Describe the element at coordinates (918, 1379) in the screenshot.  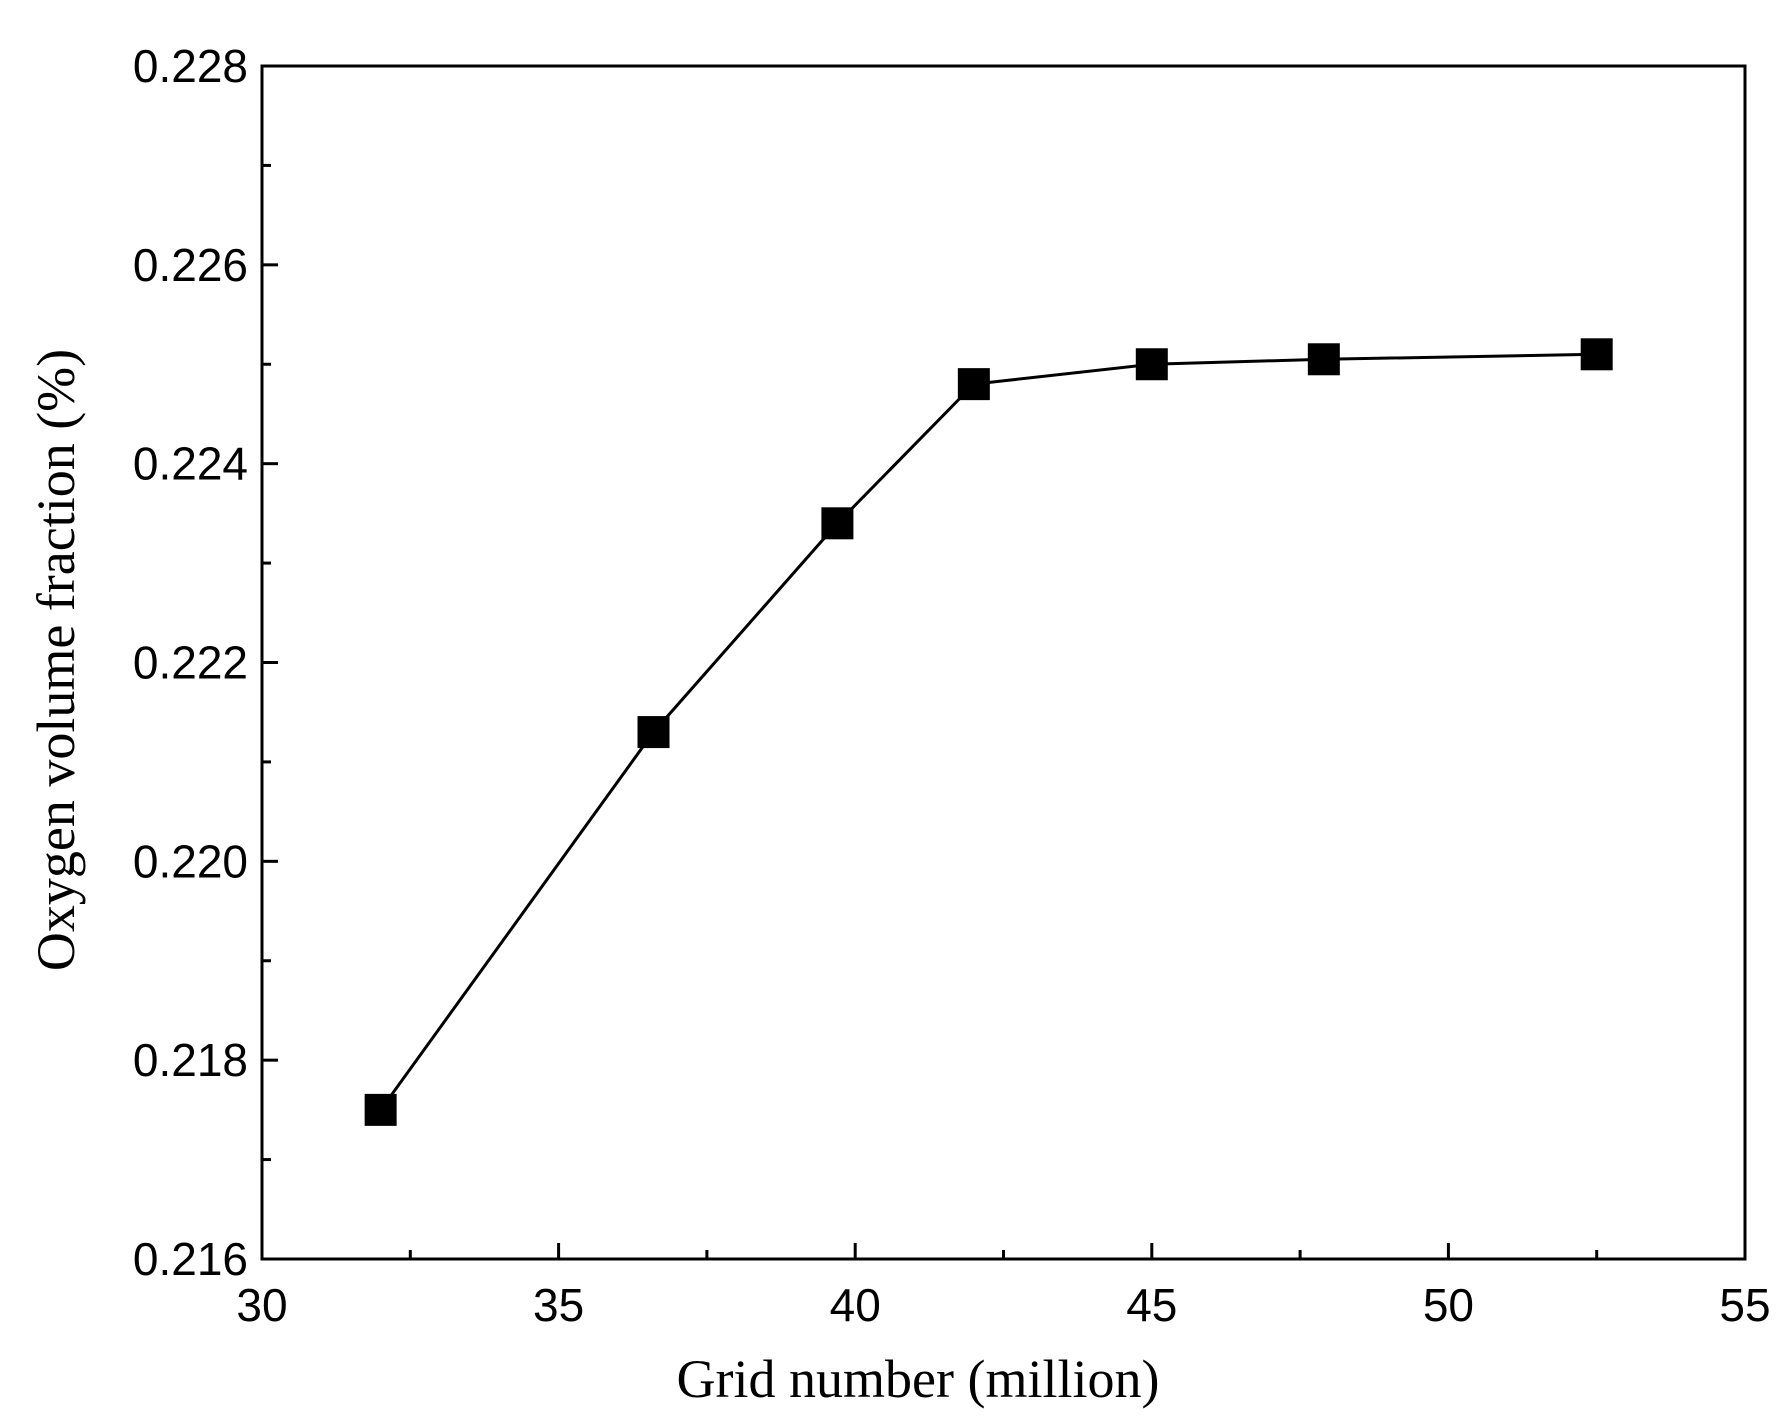
I see `x-axis-title: Grid number (million)` at that location.